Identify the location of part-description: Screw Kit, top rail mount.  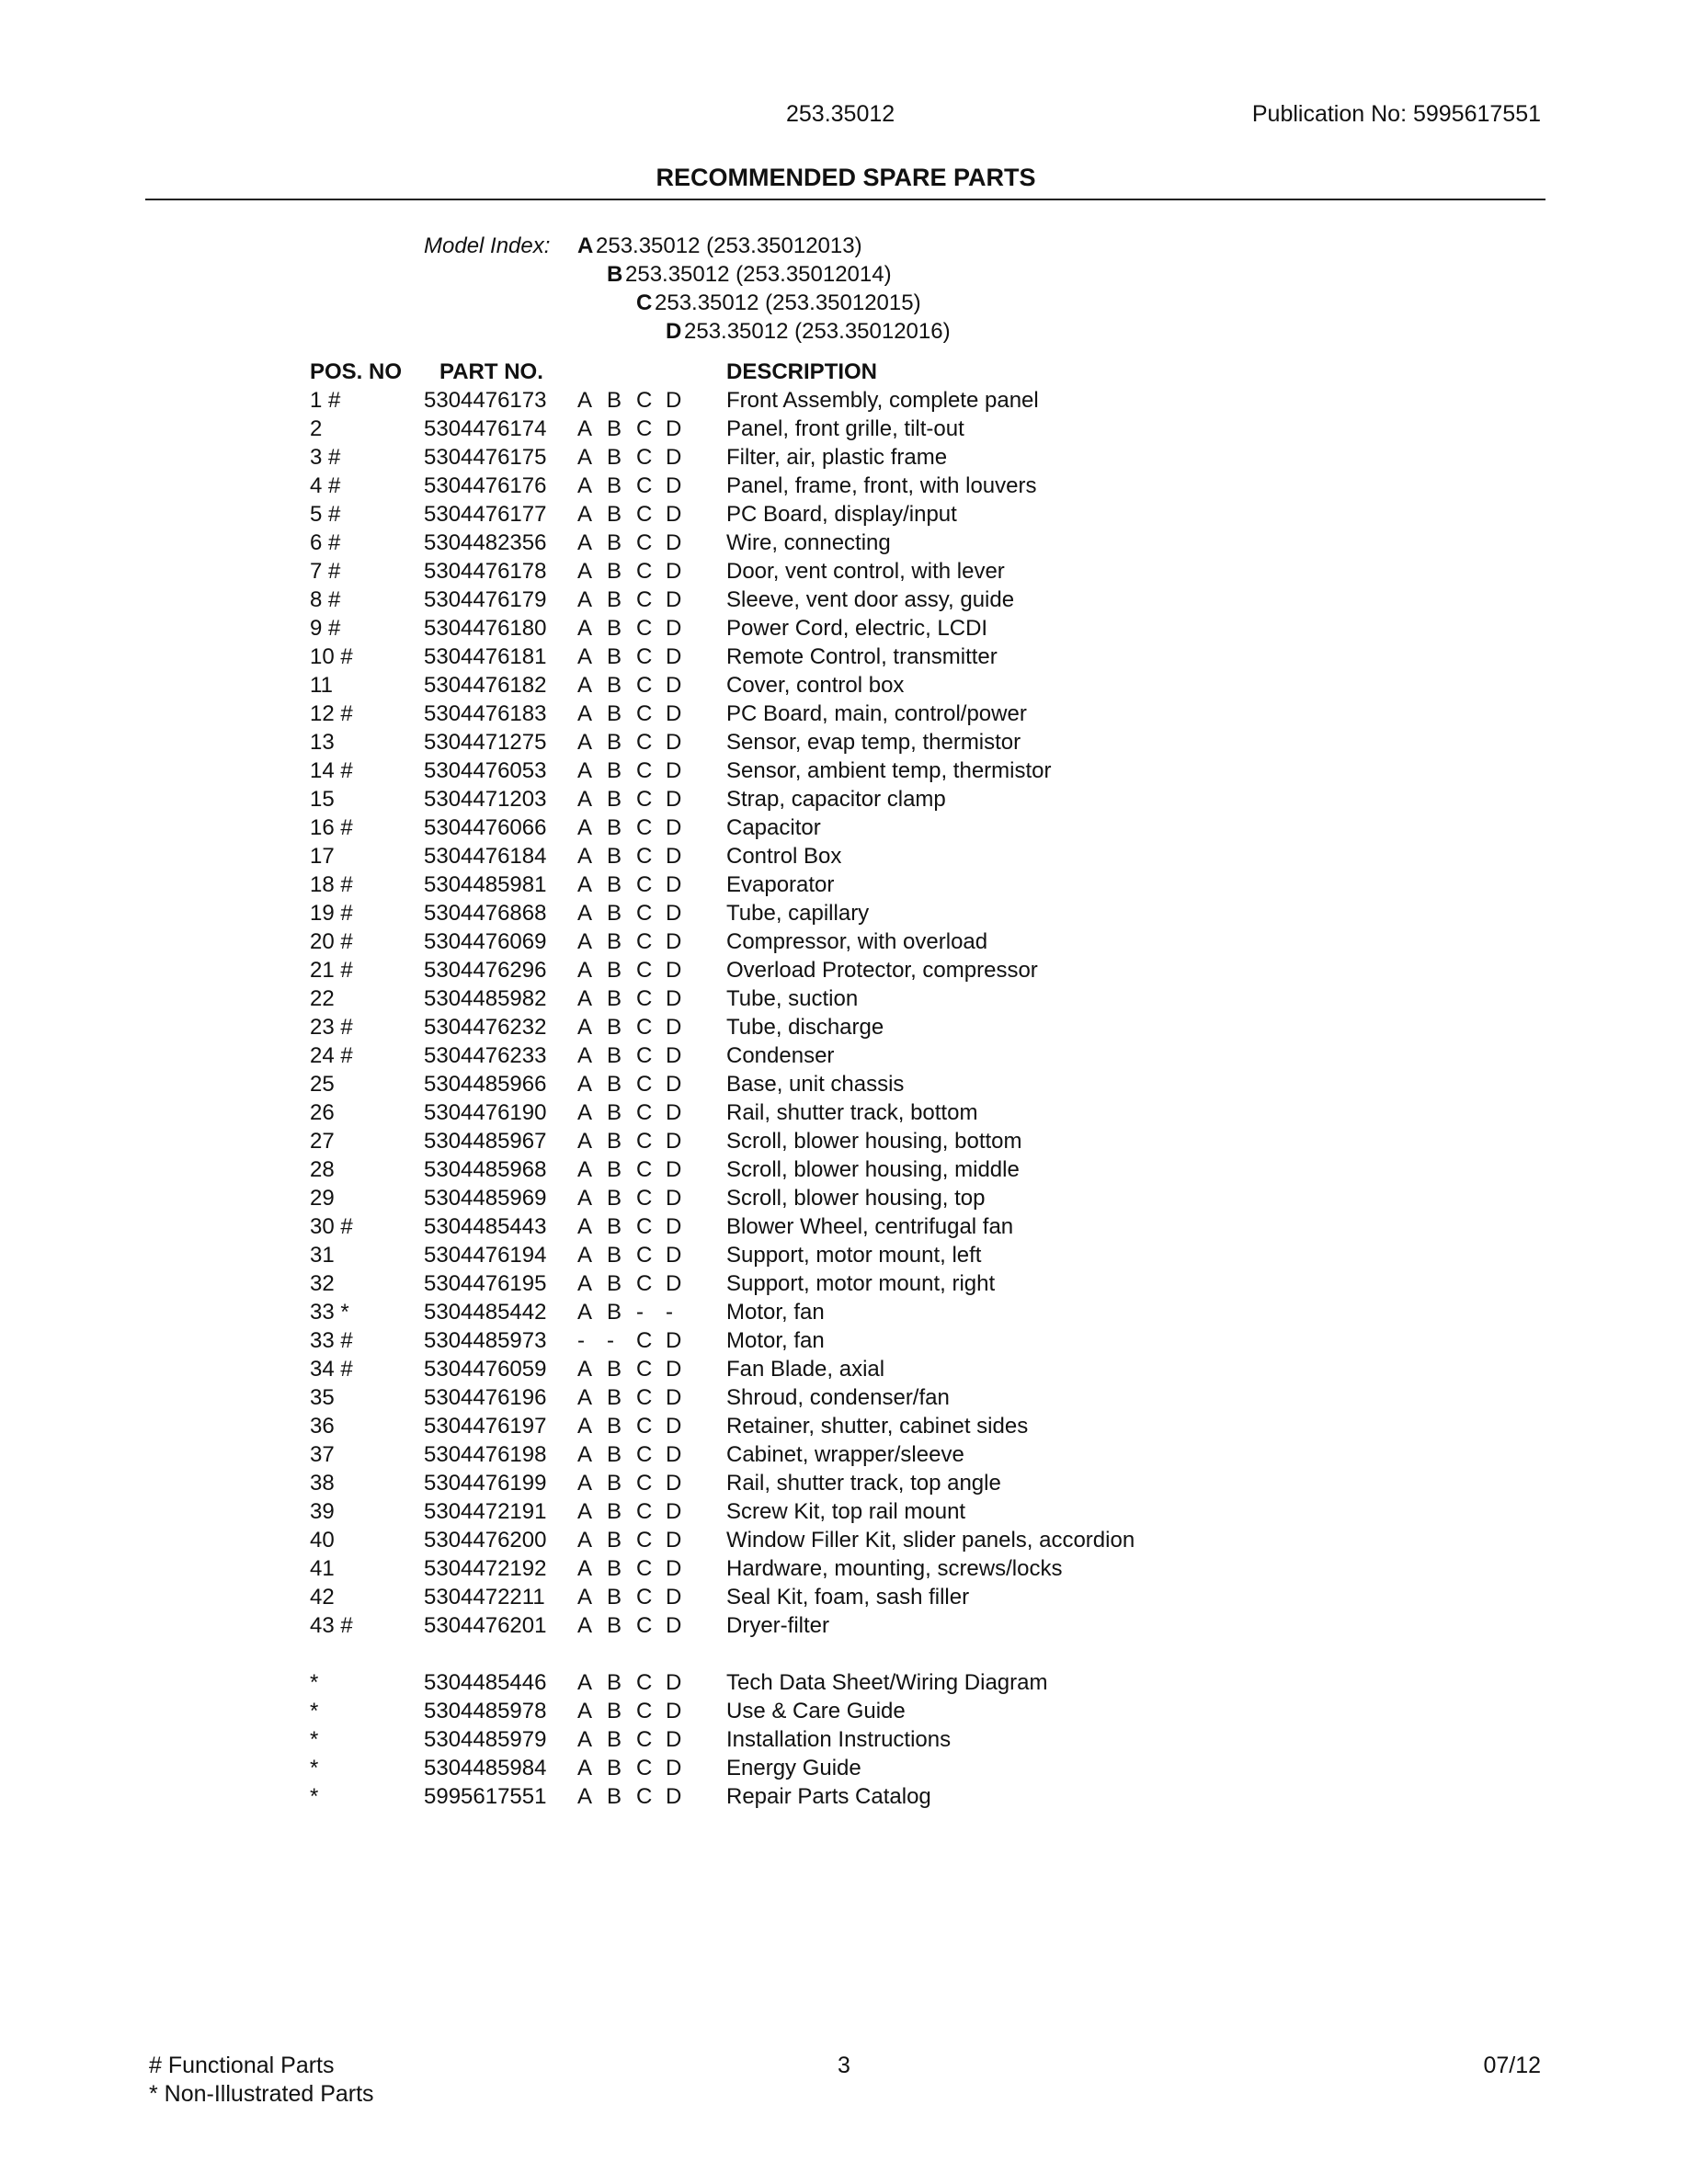
(846, 1511).